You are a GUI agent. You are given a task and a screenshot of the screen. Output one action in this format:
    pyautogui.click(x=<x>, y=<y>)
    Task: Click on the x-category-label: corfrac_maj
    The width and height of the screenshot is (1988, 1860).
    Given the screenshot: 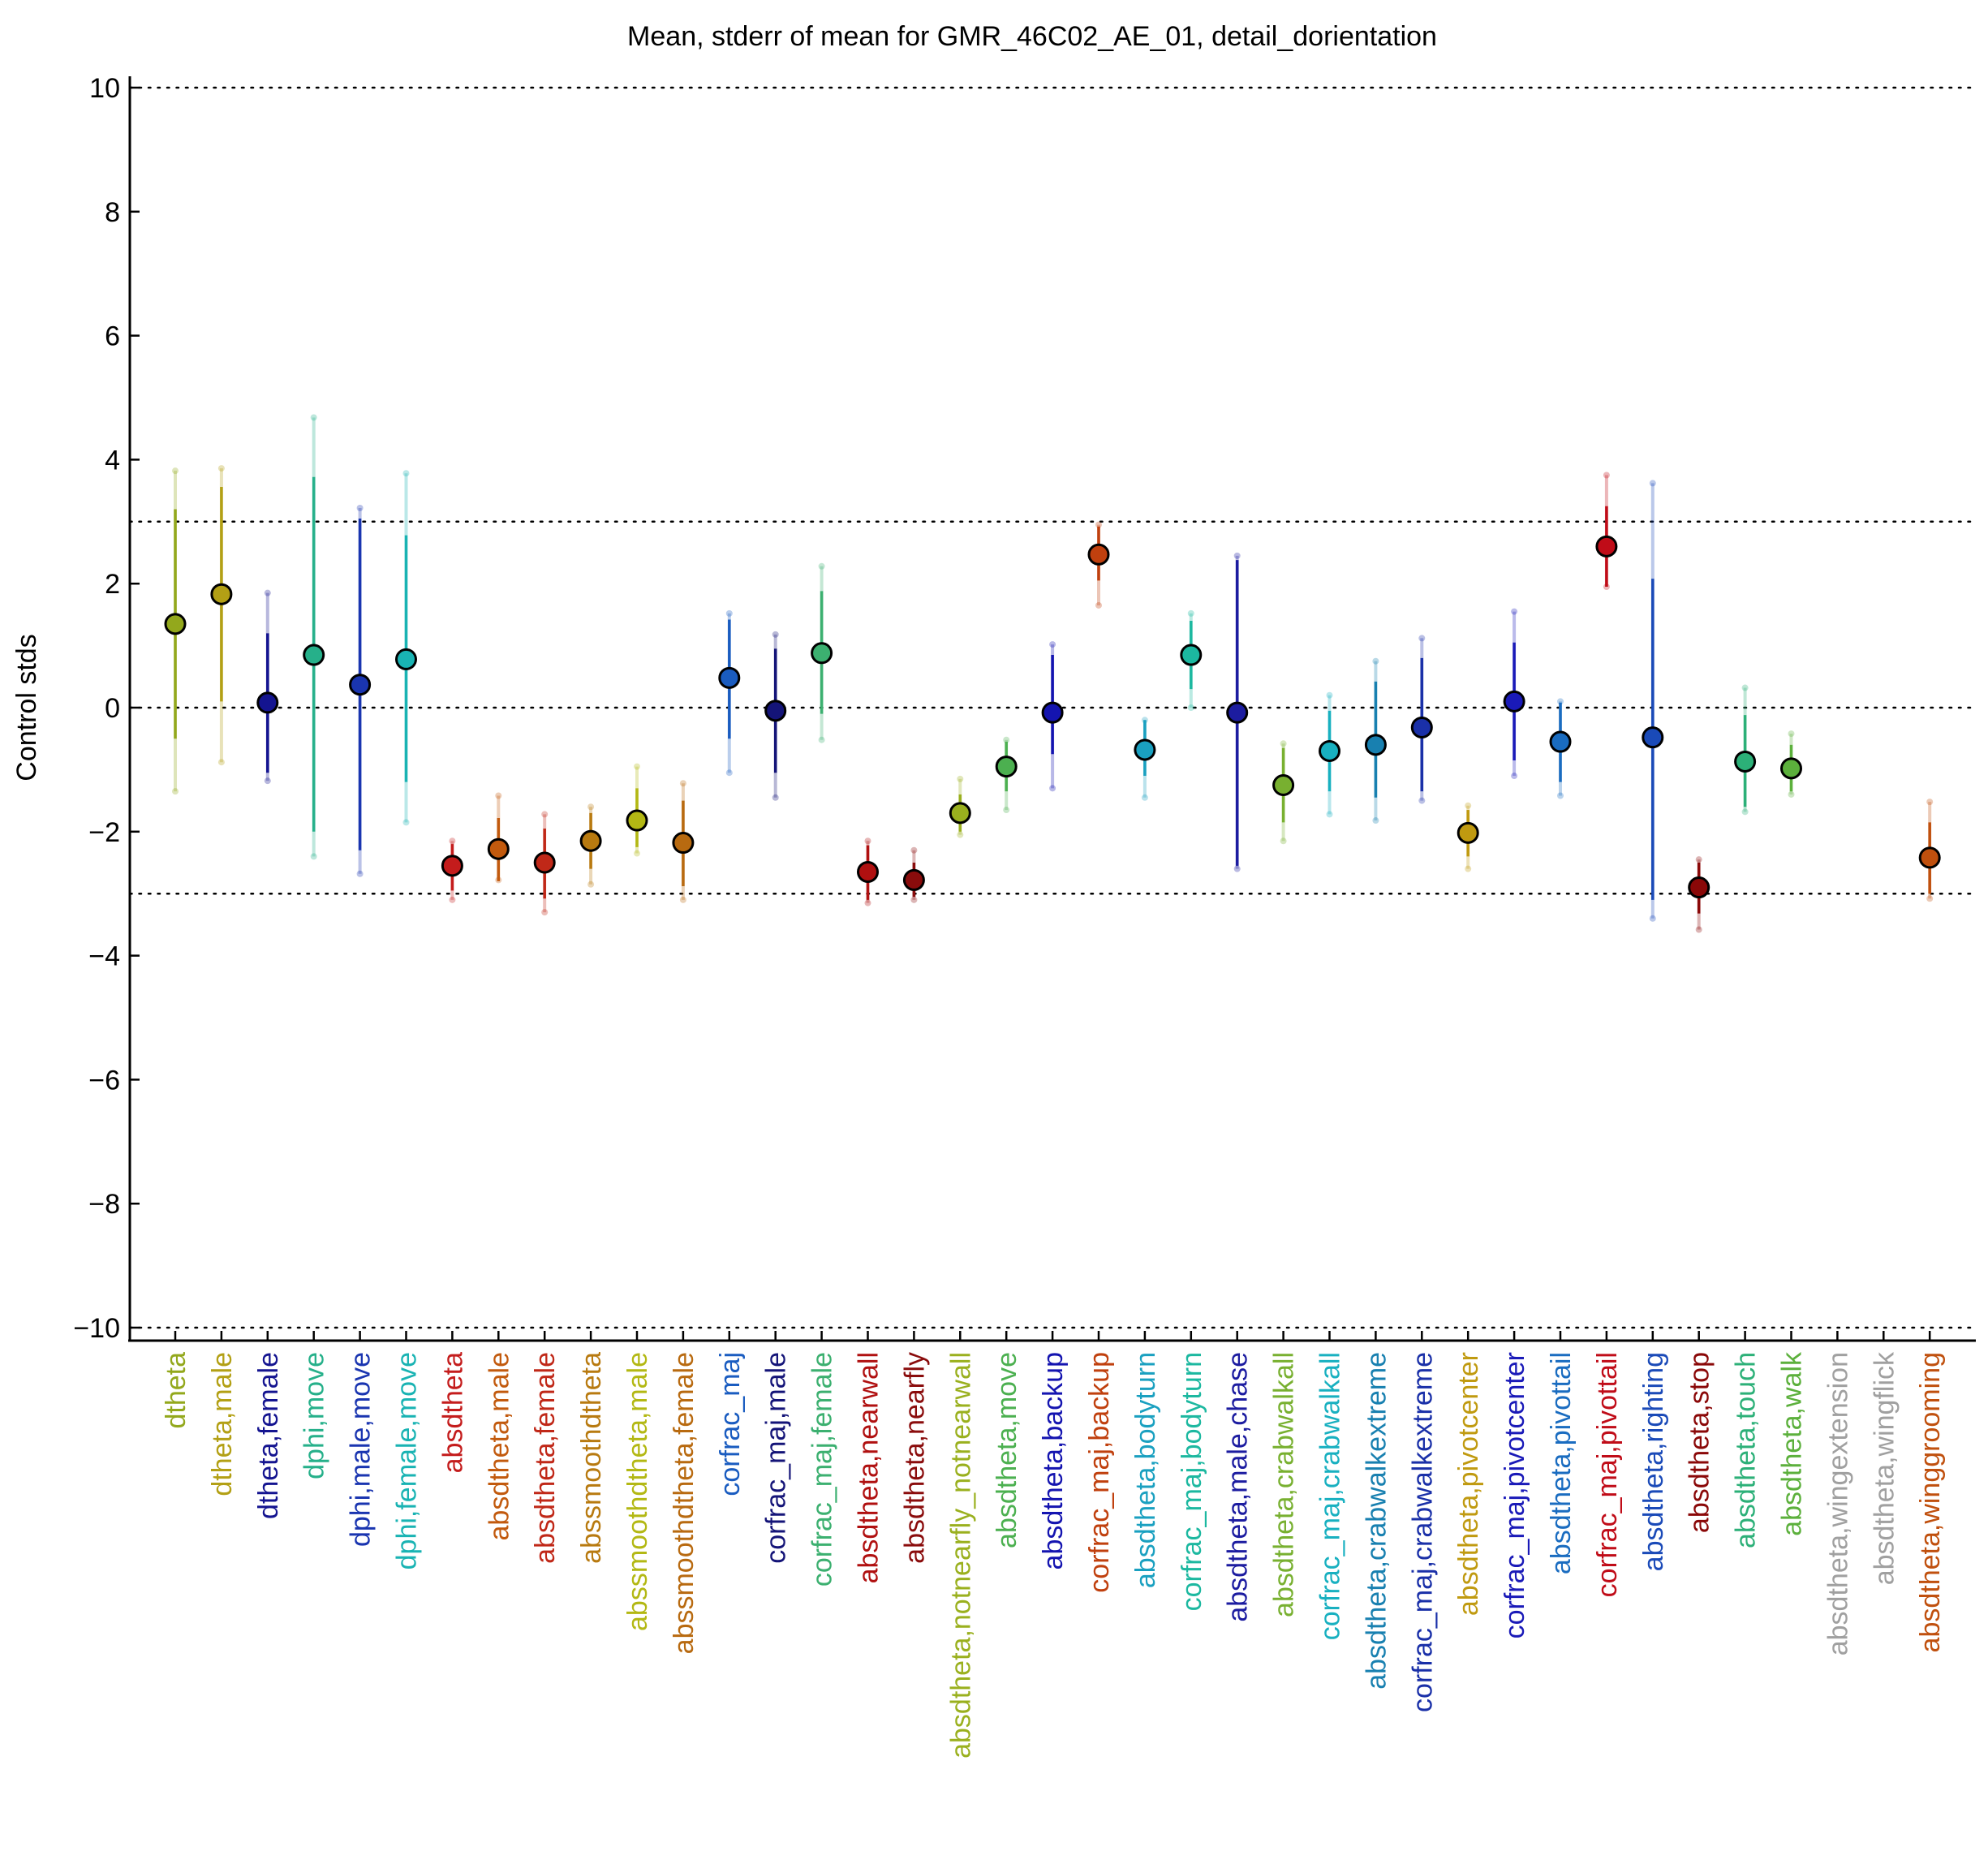 What is the action you would take?
    pyautogui.click(x=730, y=1424)
    